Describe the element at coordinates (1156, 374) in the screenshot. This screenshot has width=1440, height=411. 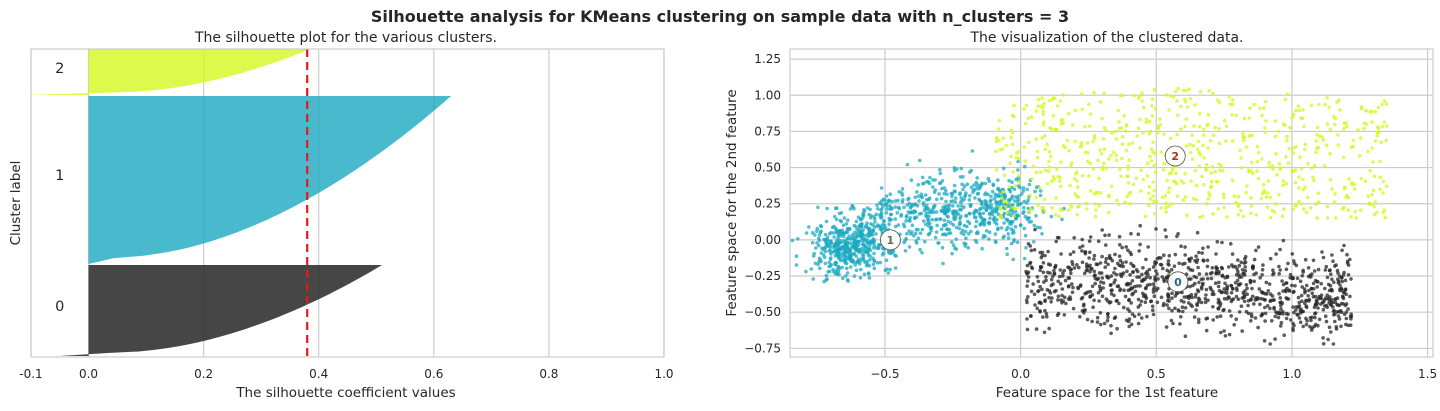
I see `scatter-x-tick-label: 0.5` at that location.